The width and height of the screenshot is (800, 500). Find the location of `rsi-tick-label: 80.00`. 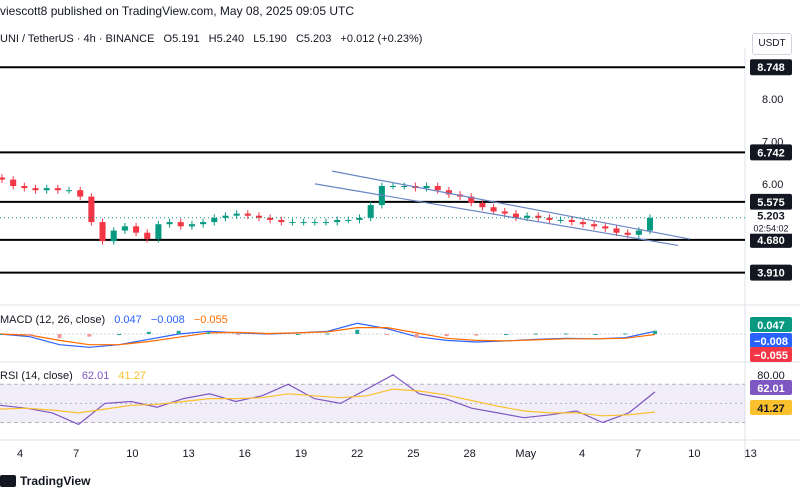

rsi-tick-label: 80.00 is located at coordinates (771, 376).